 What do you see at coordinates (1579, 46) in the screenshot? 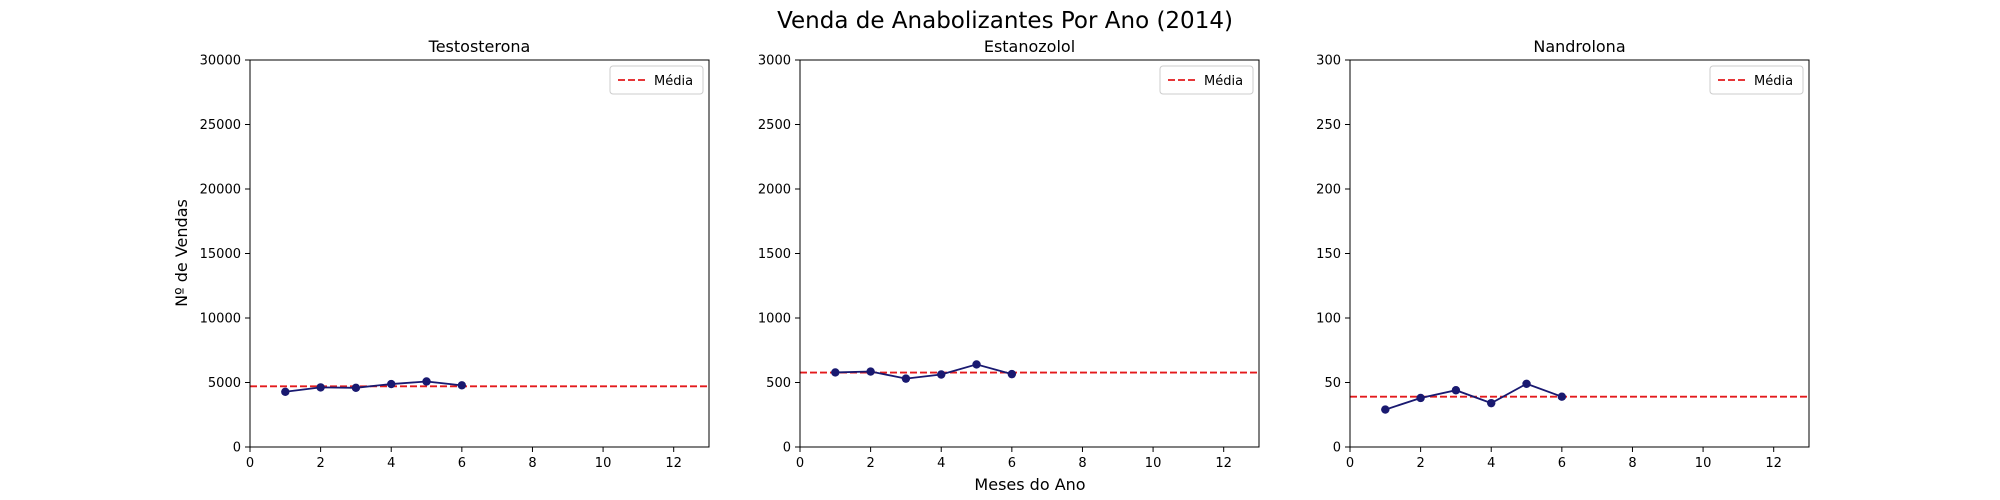
I see `panel-title: Nandrolona` at bounding box center [1579, 46].